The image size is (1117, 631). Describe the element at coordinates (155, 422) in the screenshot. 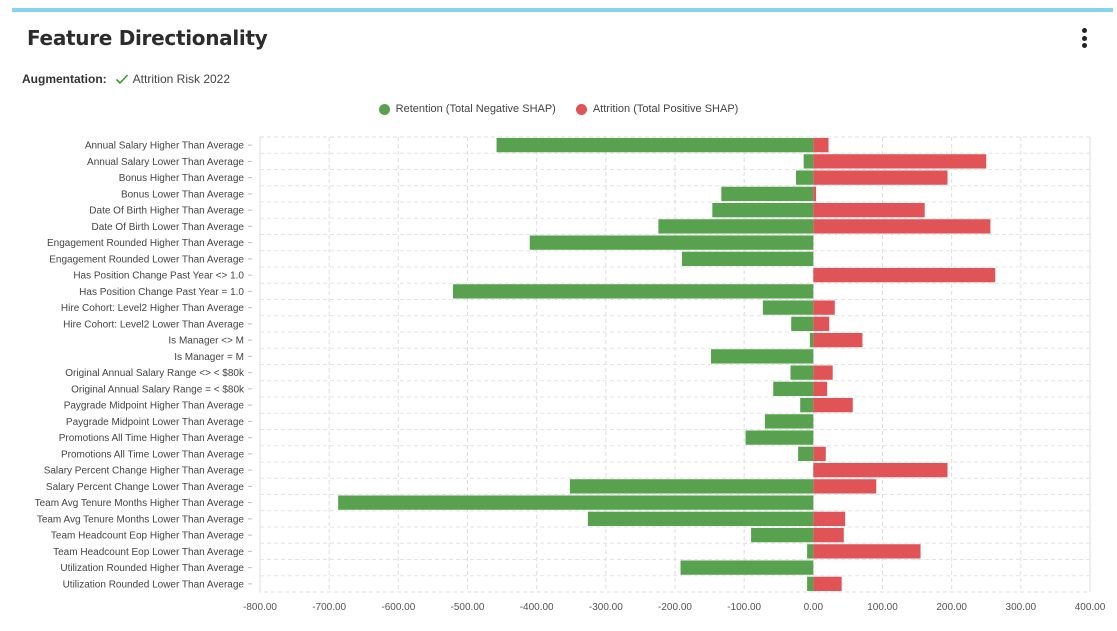

I see `y-category-label: Paygrade Midpoint Lower Than Average` at that location.